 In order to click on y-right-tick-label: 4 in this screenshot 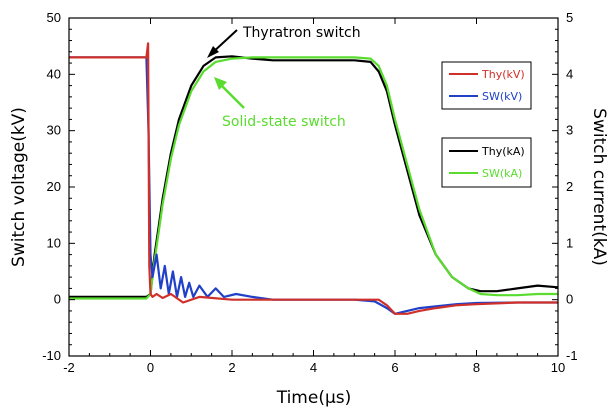, I will do `click(569, 73)`.